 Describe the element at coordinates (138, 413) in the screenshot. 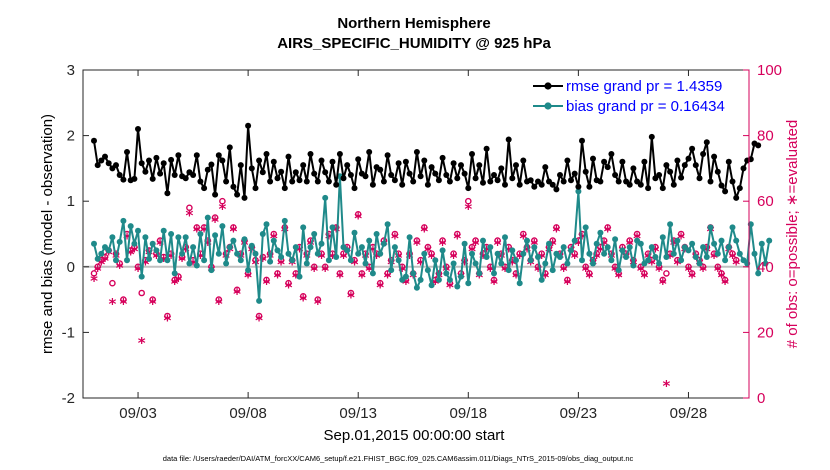

I see `x-tick-label: 09/03` at that location.